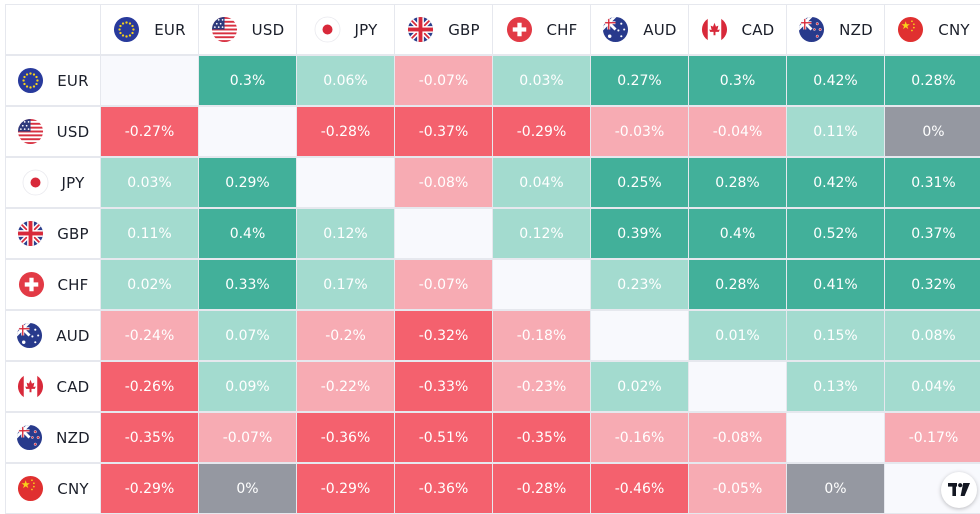  What do you see at coordinates (443, 386) in the screenshot?
I see `heatmap-cell-cad-gbp: -0.33%` at bounding box center [443, 386].